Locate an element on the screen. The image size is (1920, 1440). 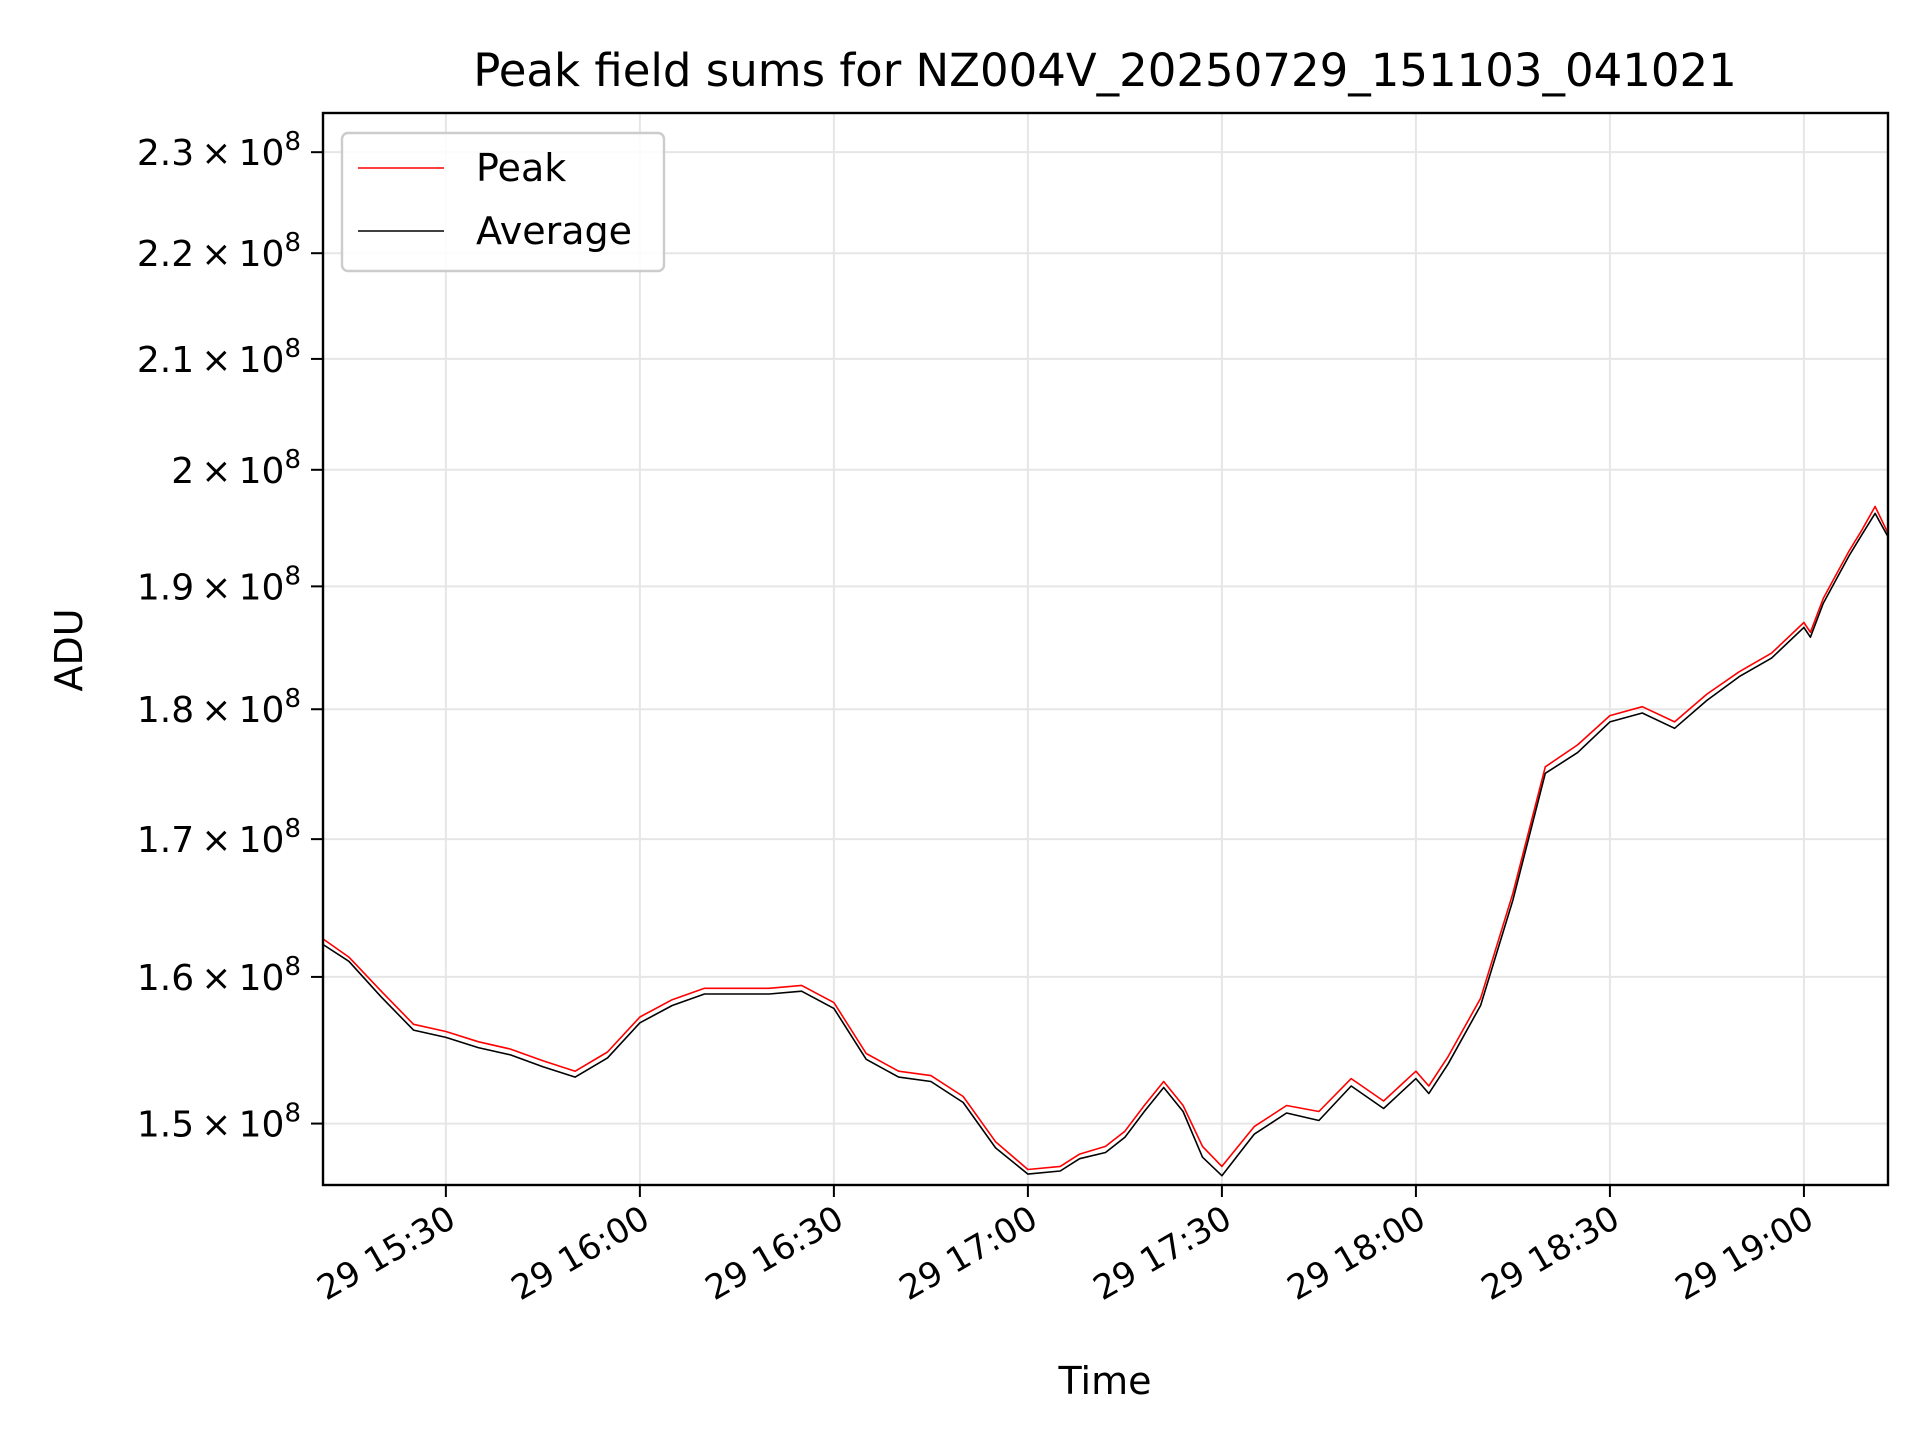
legend-average-label: Average is located at coordinates (554, 231).